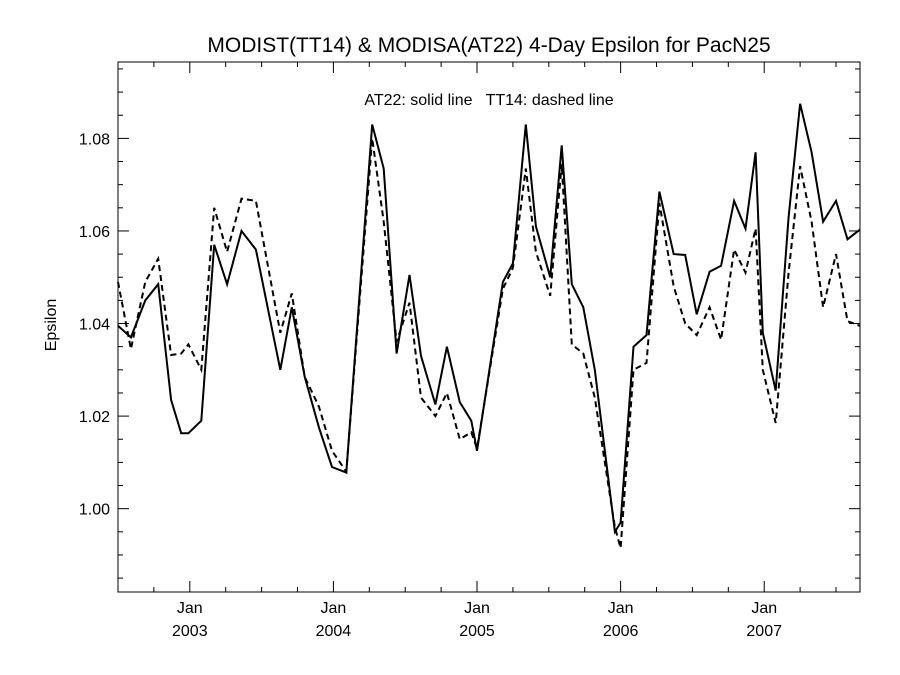 The height and width of the screenshot is (675, 900). Describe the element at coordinates (51, 325) in the screenshot. I see `y-axis-label: Epsilon` at that location.